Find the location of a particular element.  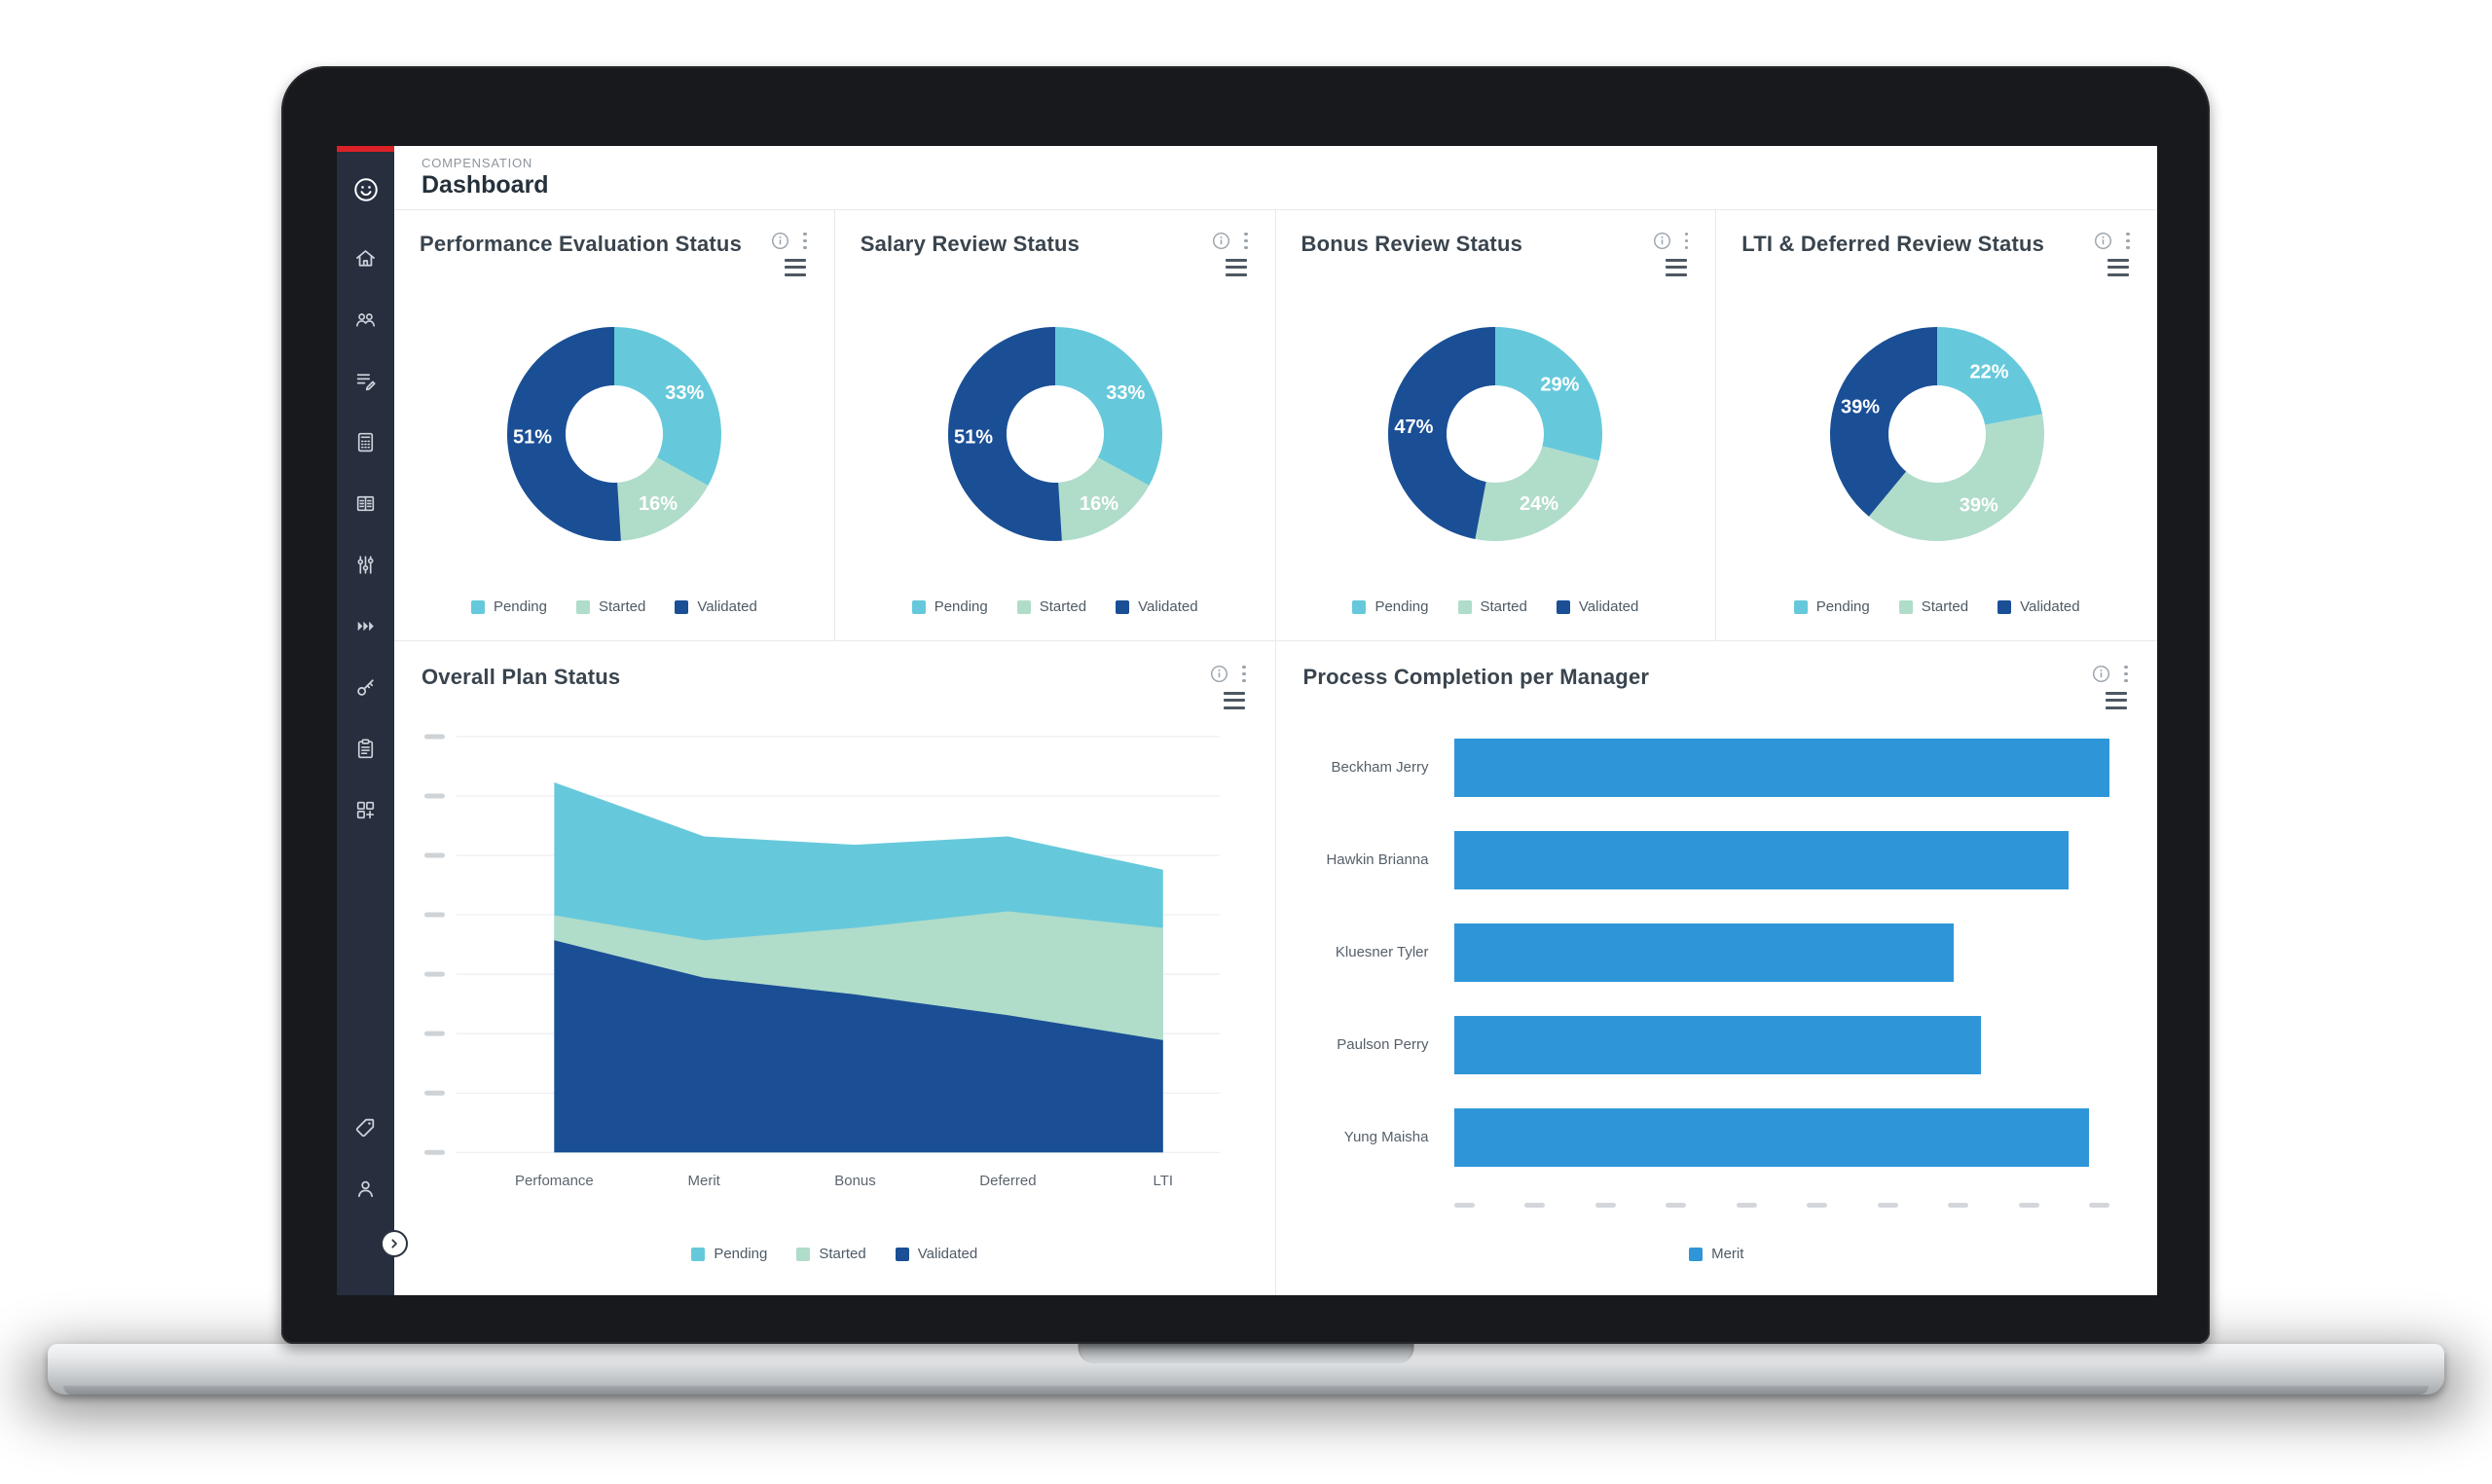

sidebar-item-document-review is located at coordinates (365, 381).